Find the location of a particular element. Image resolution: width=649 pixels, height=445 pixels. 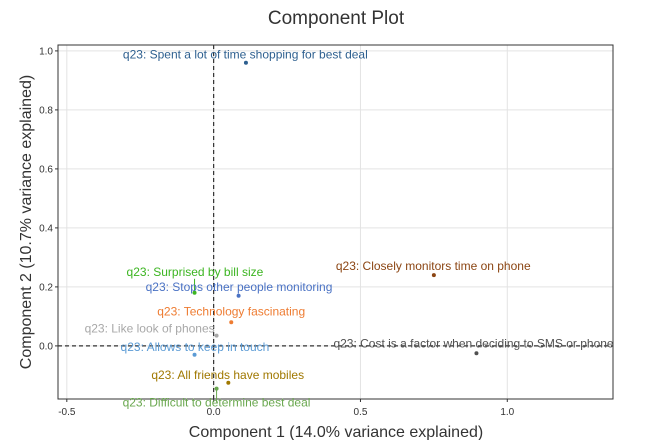

data-point-group: q23: All friends have mobiles is located at coordinates (227, 376).